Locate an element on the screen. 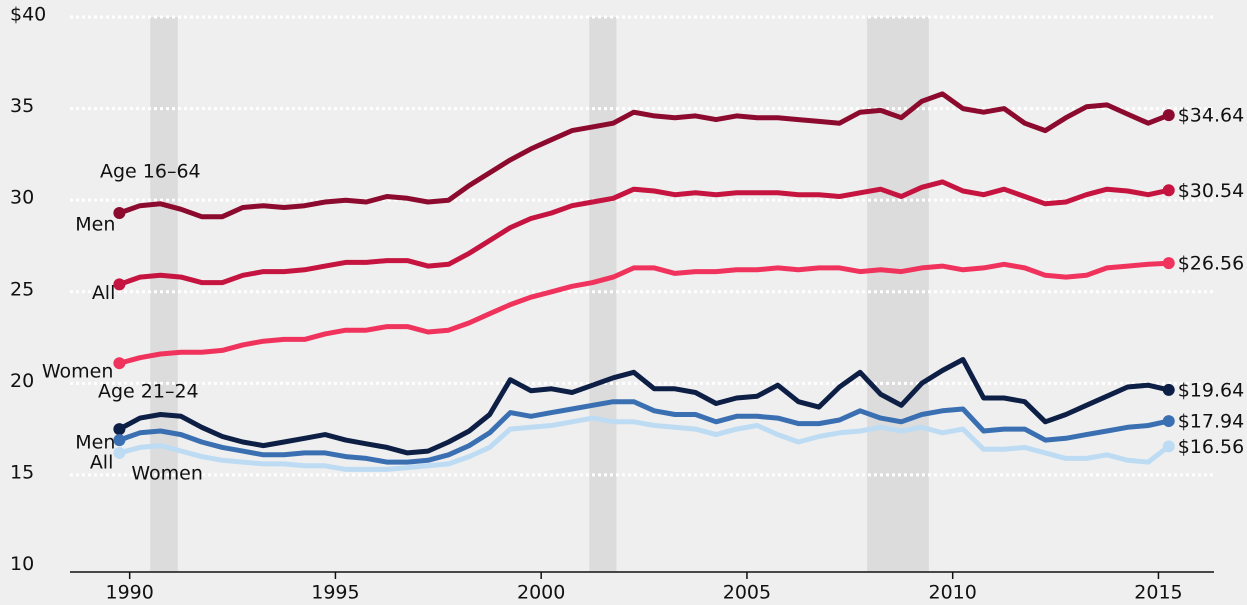 The width and height of the screenshot is (1247, 605). y-tick-label: 15 is located at coordinates (22, 472).